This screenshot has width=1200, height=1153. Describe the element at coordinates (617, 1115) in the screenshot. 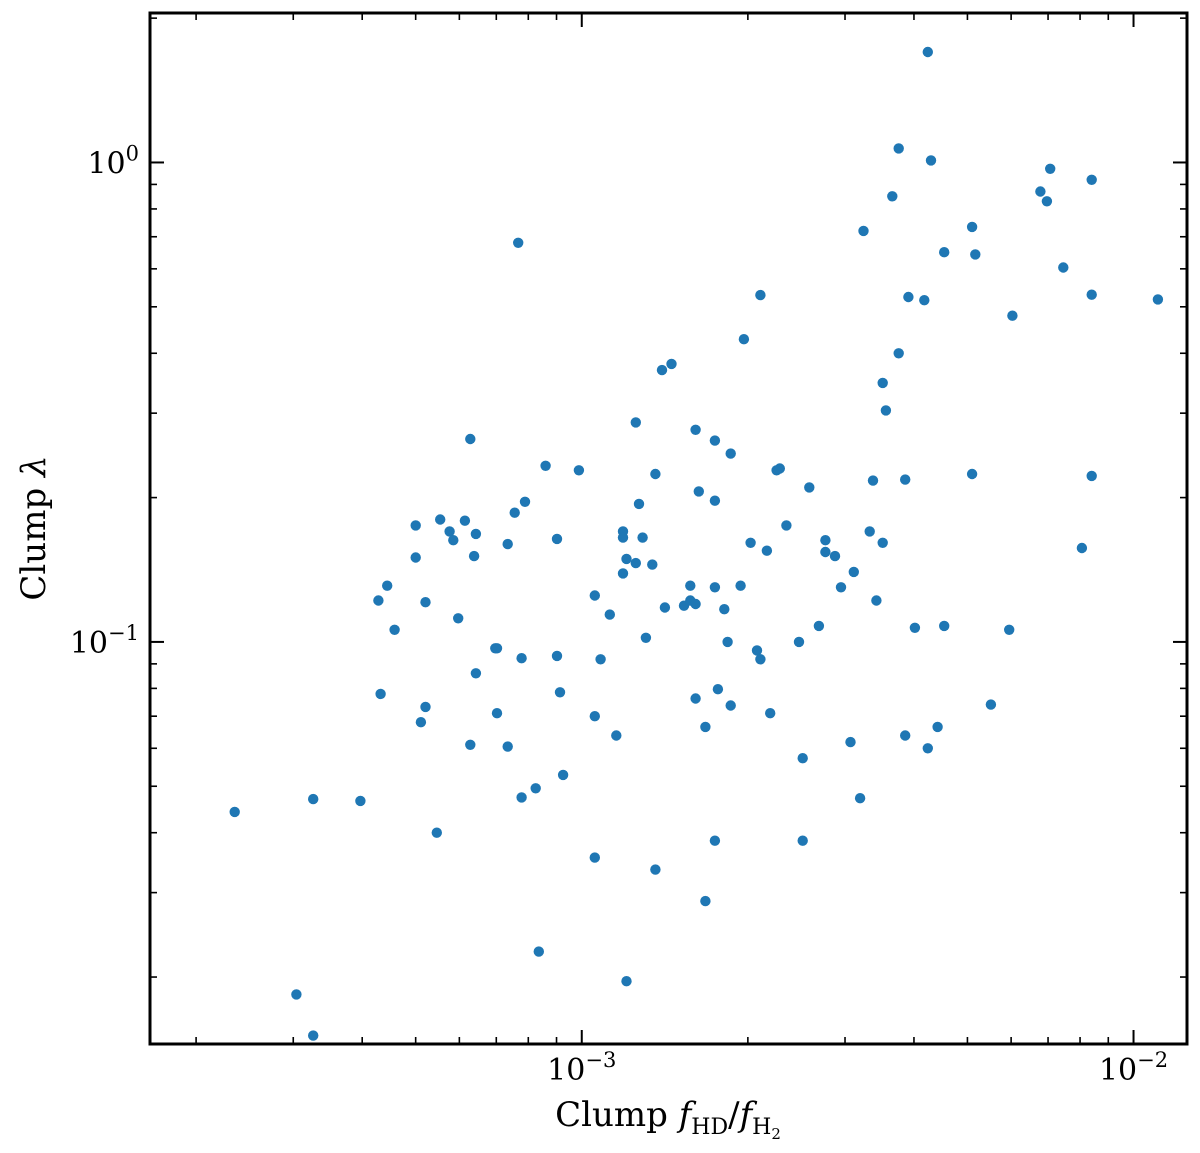

I see `x-axis-label-prefix: Clump` at that location.